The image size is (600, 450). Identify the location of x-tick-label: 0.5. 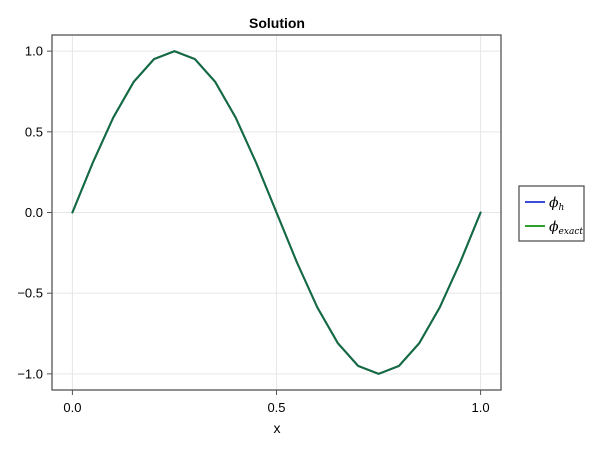
(276, 407).